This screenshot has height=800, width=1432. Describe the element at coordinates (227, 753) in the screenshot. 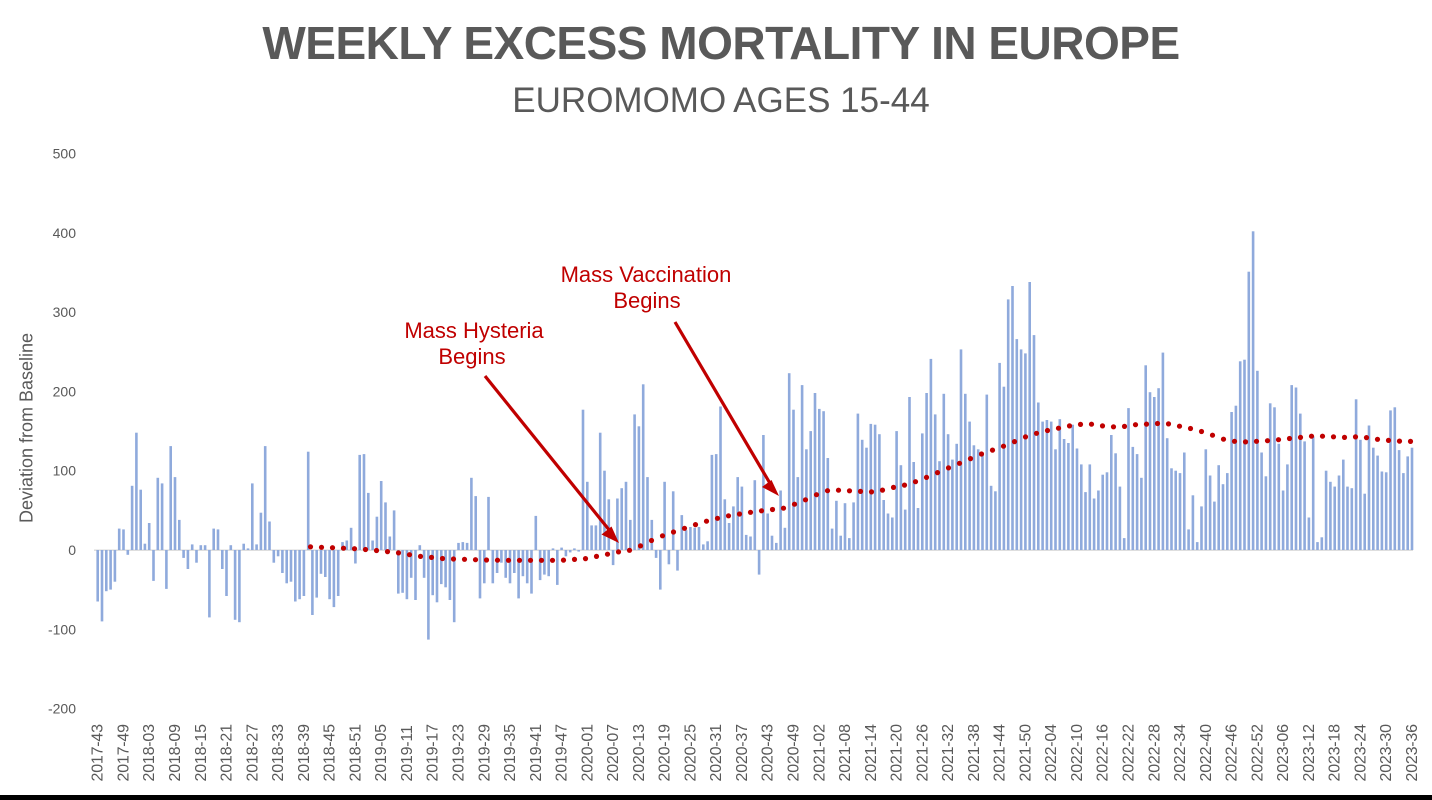

I see `svg-text: 2018-21` at that location.